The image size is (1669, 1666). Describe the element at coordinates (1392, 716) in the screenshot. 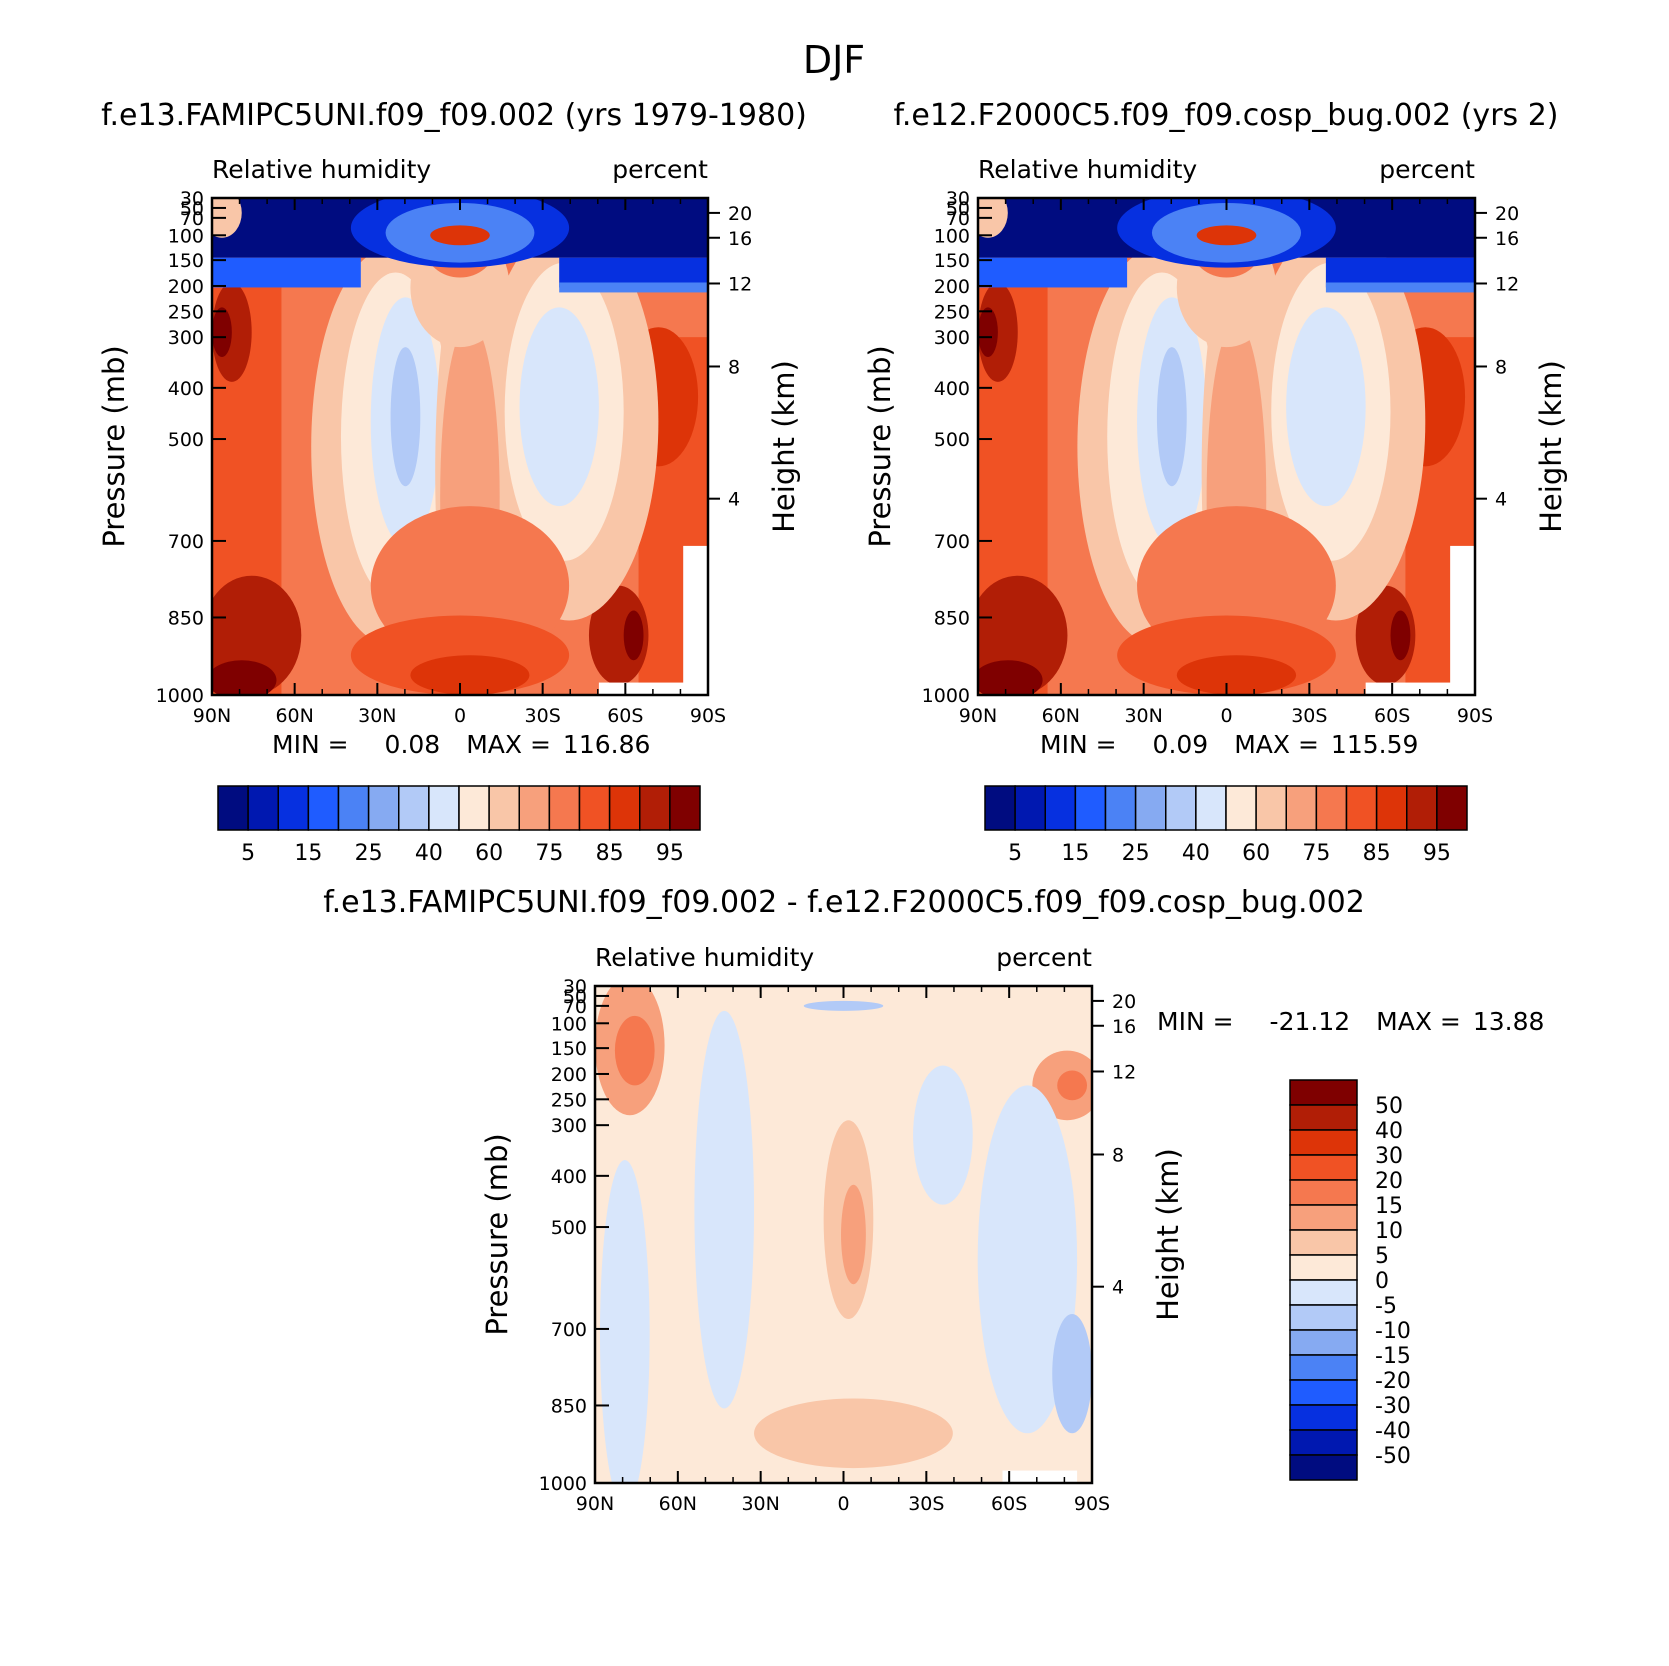

I see `x-tick-label: 60S` at that location.